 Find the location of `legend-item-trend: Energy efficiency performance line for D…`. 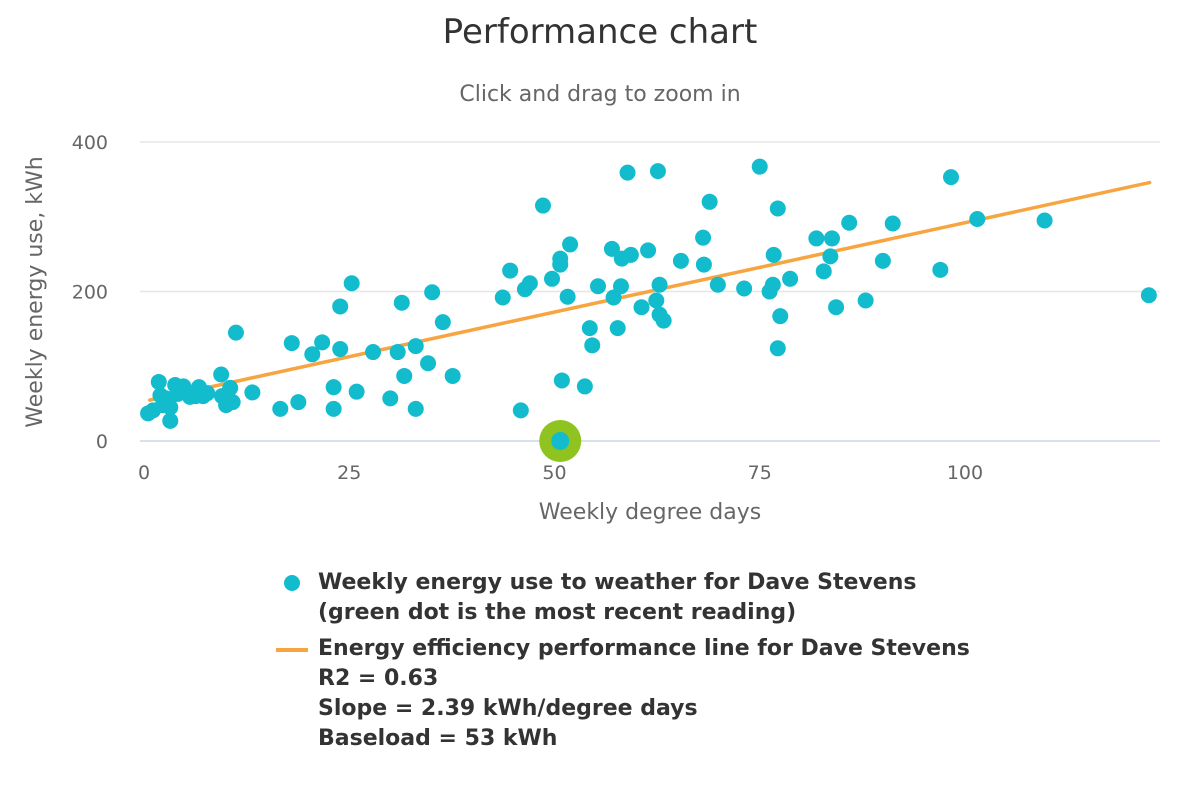

legend-item-trend: Energy efficiency performance line for D… is located at coordinates (620, 694).